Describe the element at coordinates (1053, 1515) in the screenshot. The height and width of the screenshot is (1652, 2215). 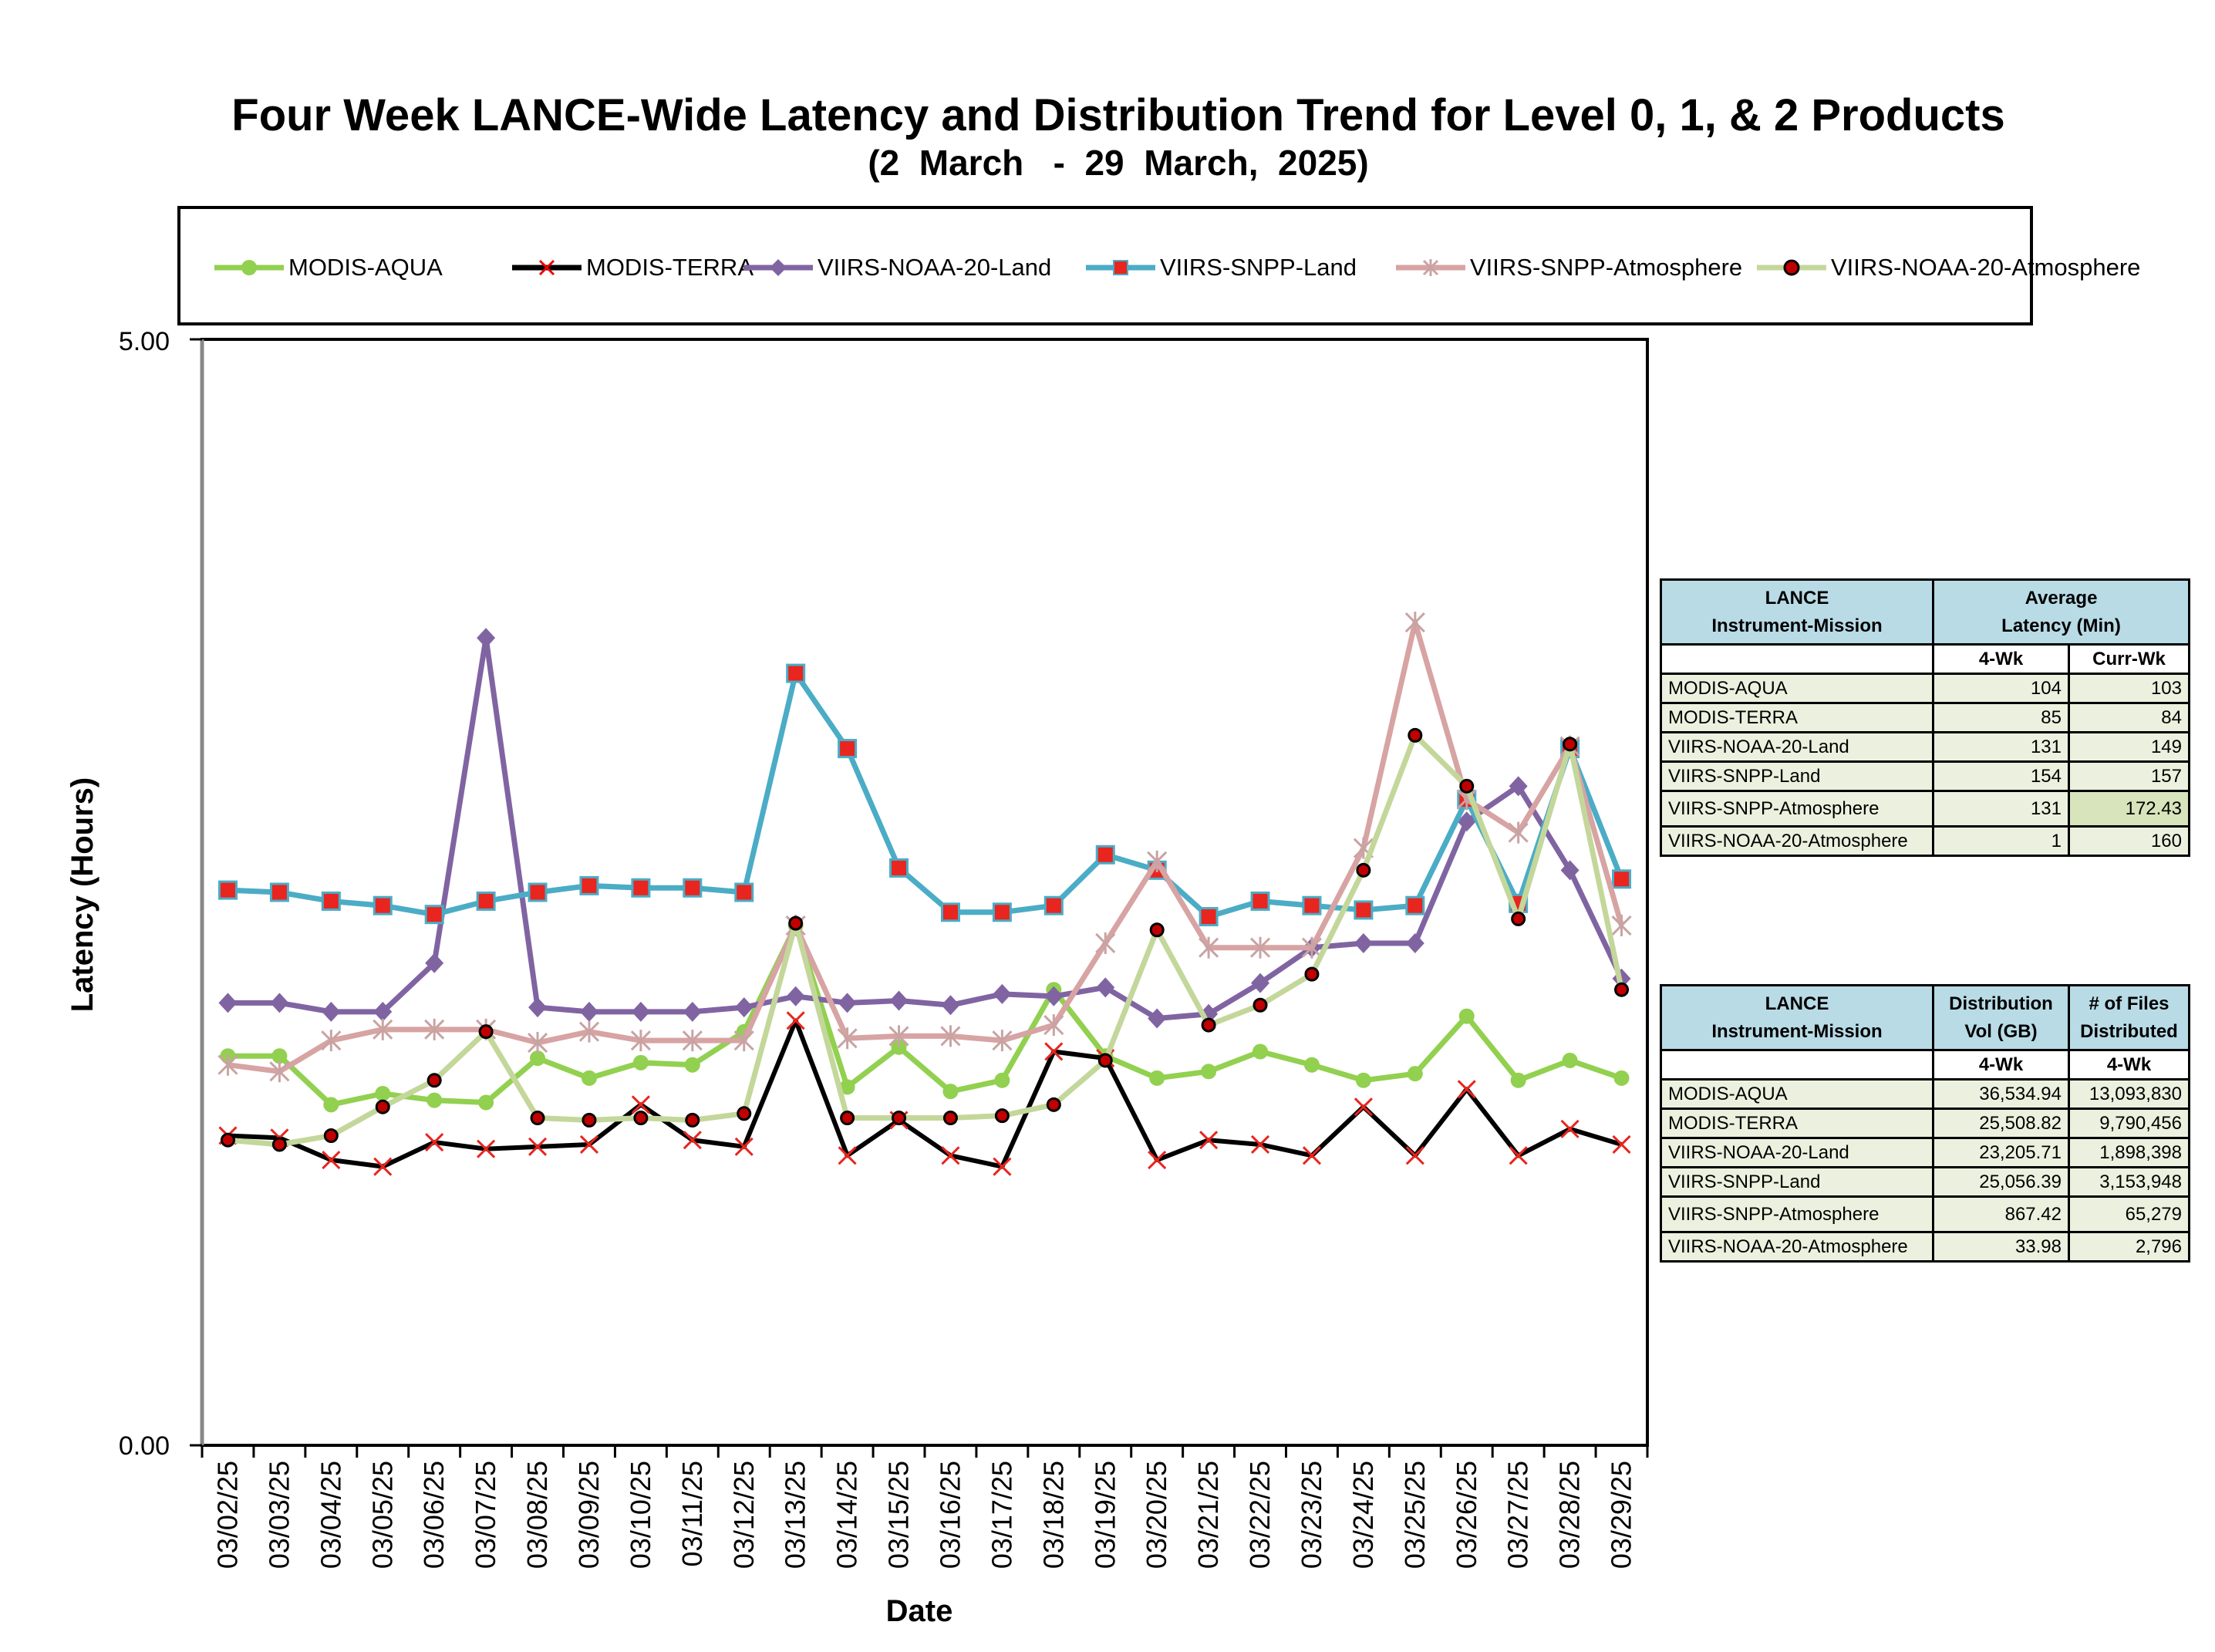
I see `x-tick-label: 03/18/25` at that location.